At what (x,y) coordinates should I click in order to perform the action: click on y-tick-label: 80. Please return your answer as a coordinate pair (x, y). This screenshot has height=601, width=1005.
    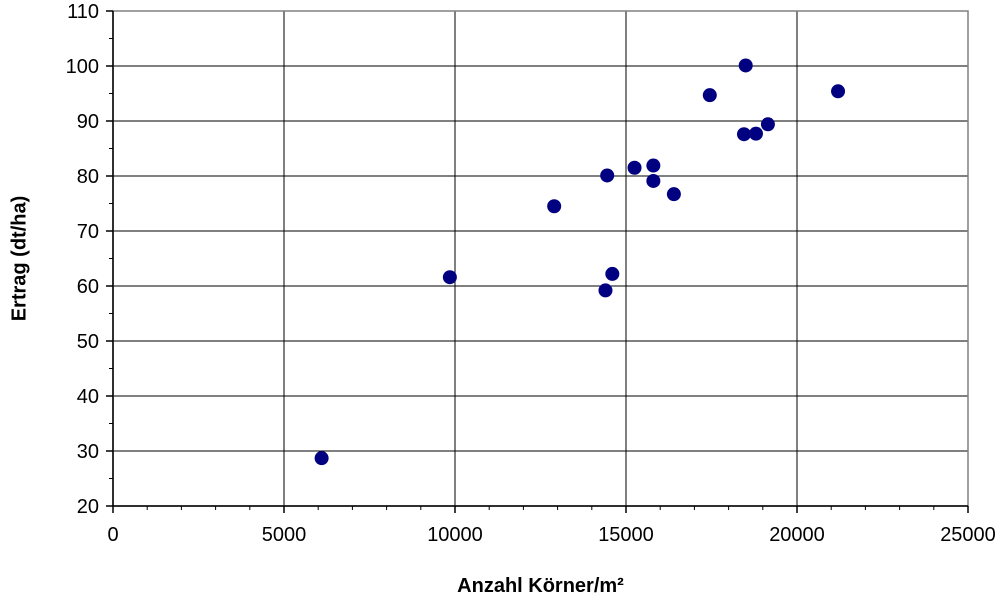
    Looking at the image, I should click on (88, 177).